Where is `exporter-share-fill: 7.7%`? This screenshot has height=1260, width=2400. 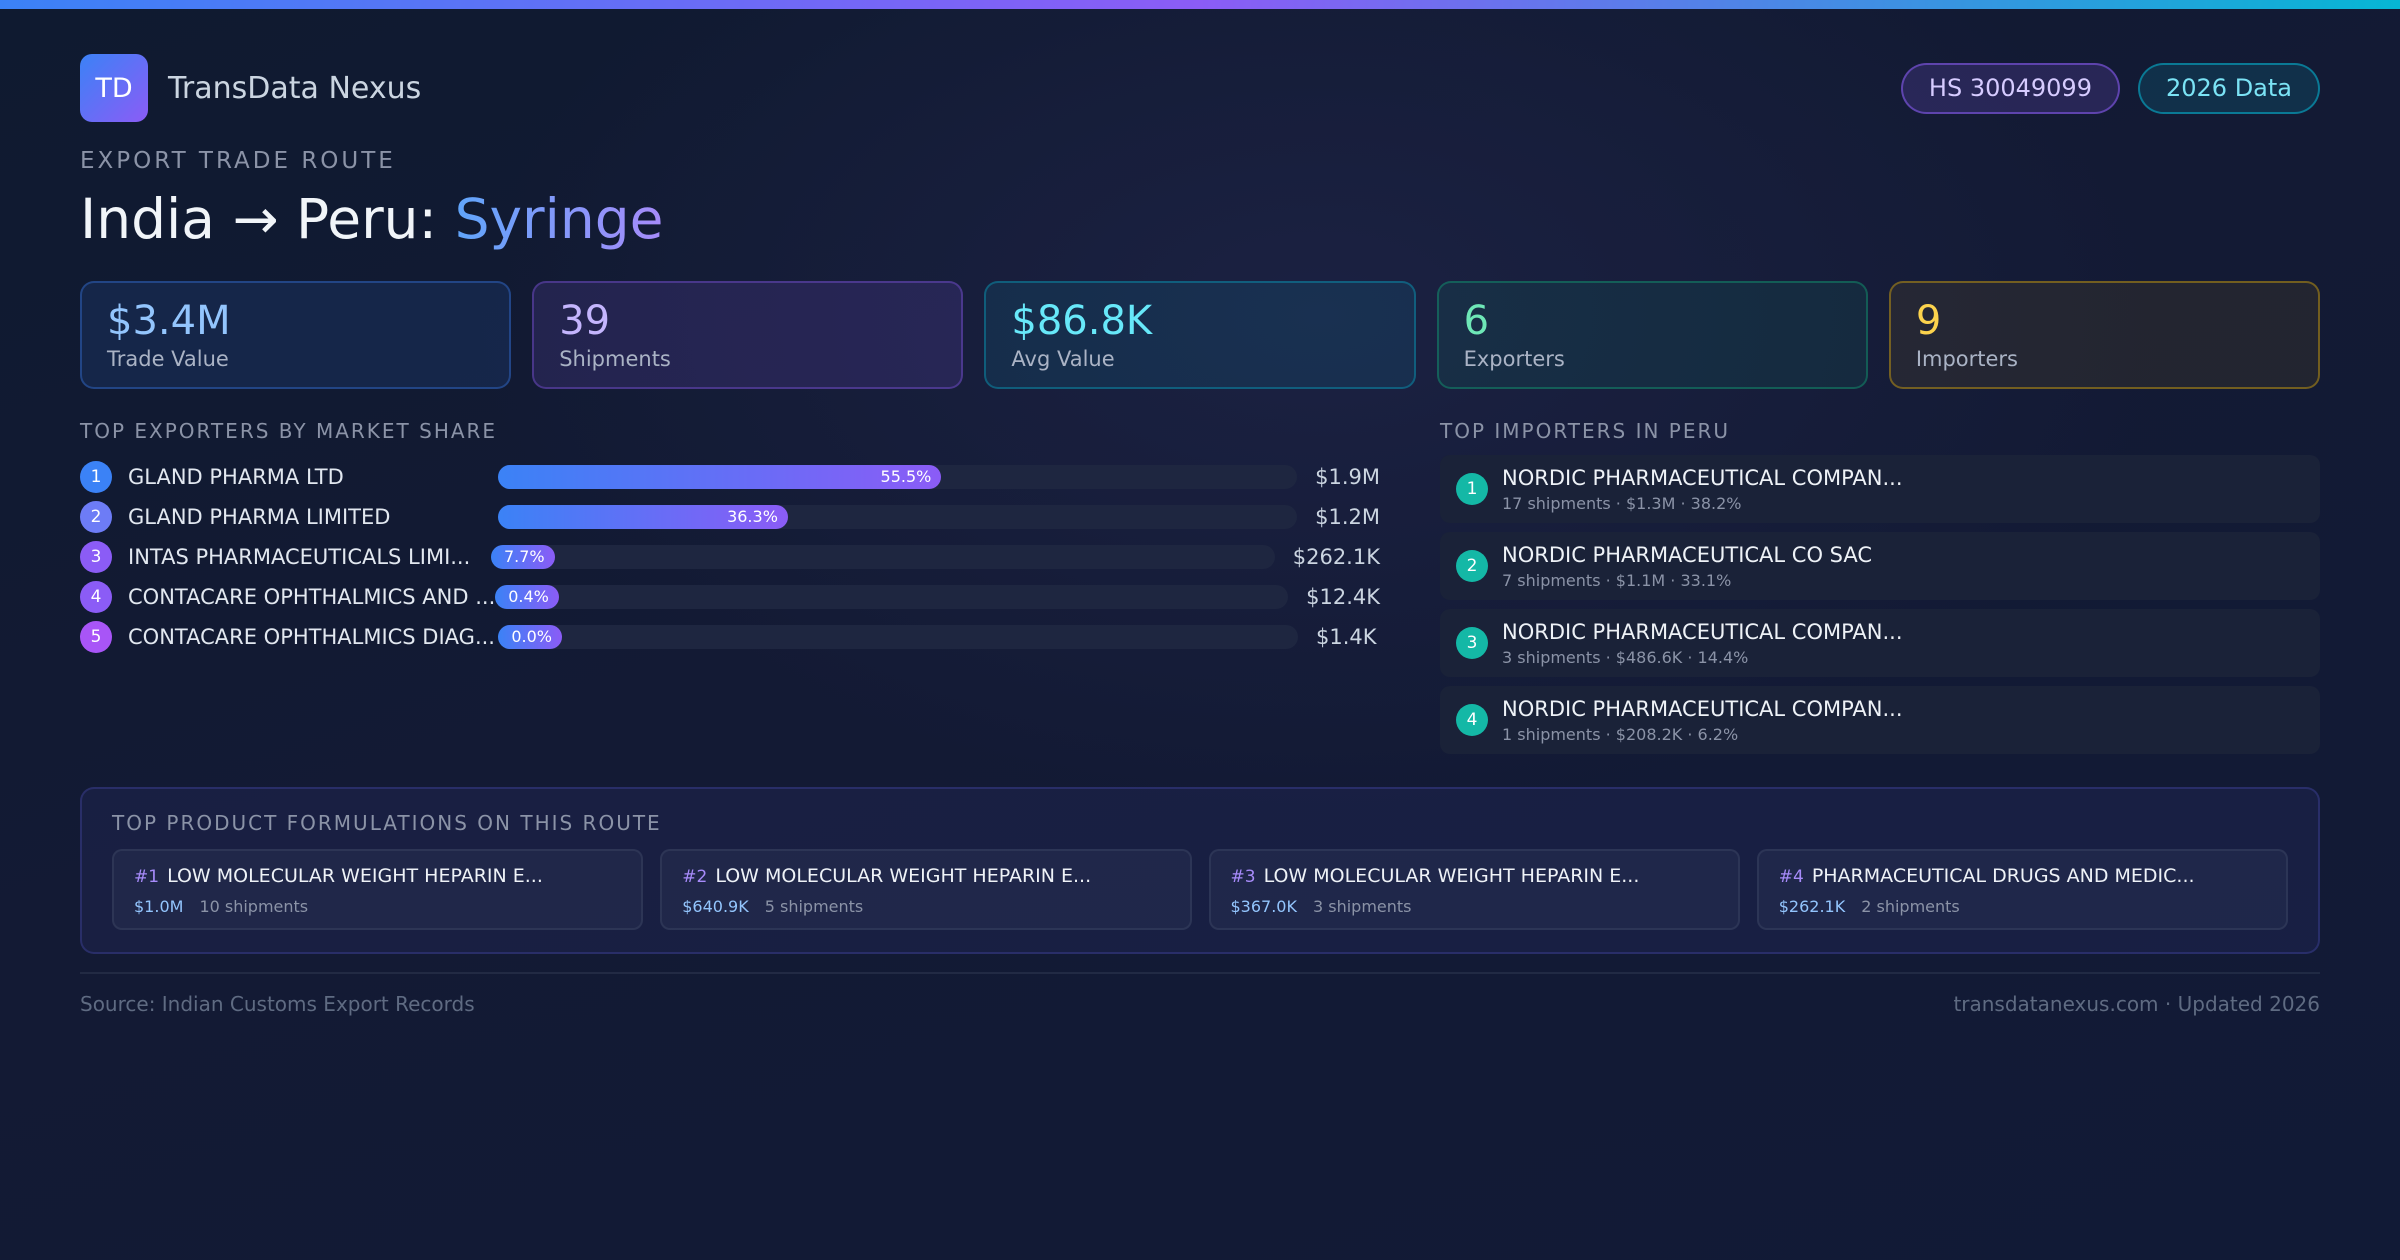
exporter-share-fill: 7.7% is located at coordinates (522, 557).